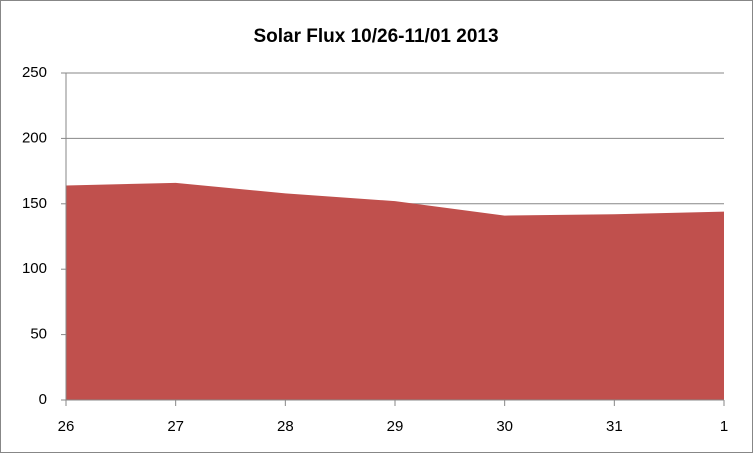  What do you see at coordinates (34, 268) in the screenshot?
I see `y-tick-label: 100` at bounding box center [34, 268].